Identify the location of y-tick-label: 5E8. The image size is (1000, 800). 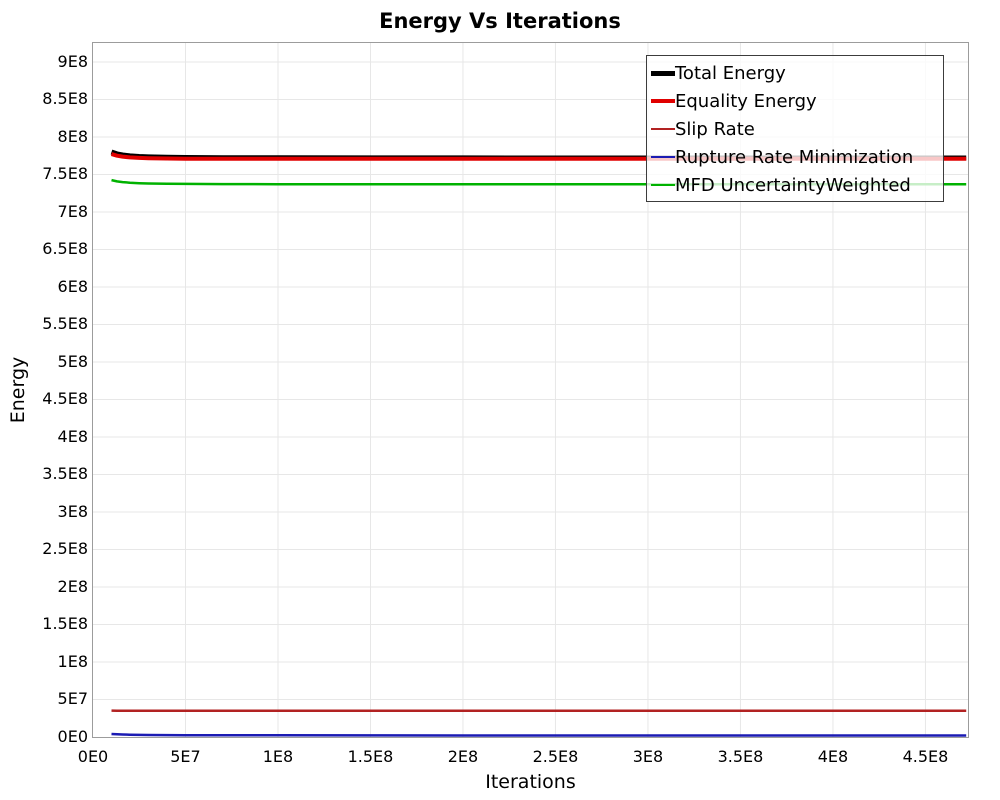
(72, 361).